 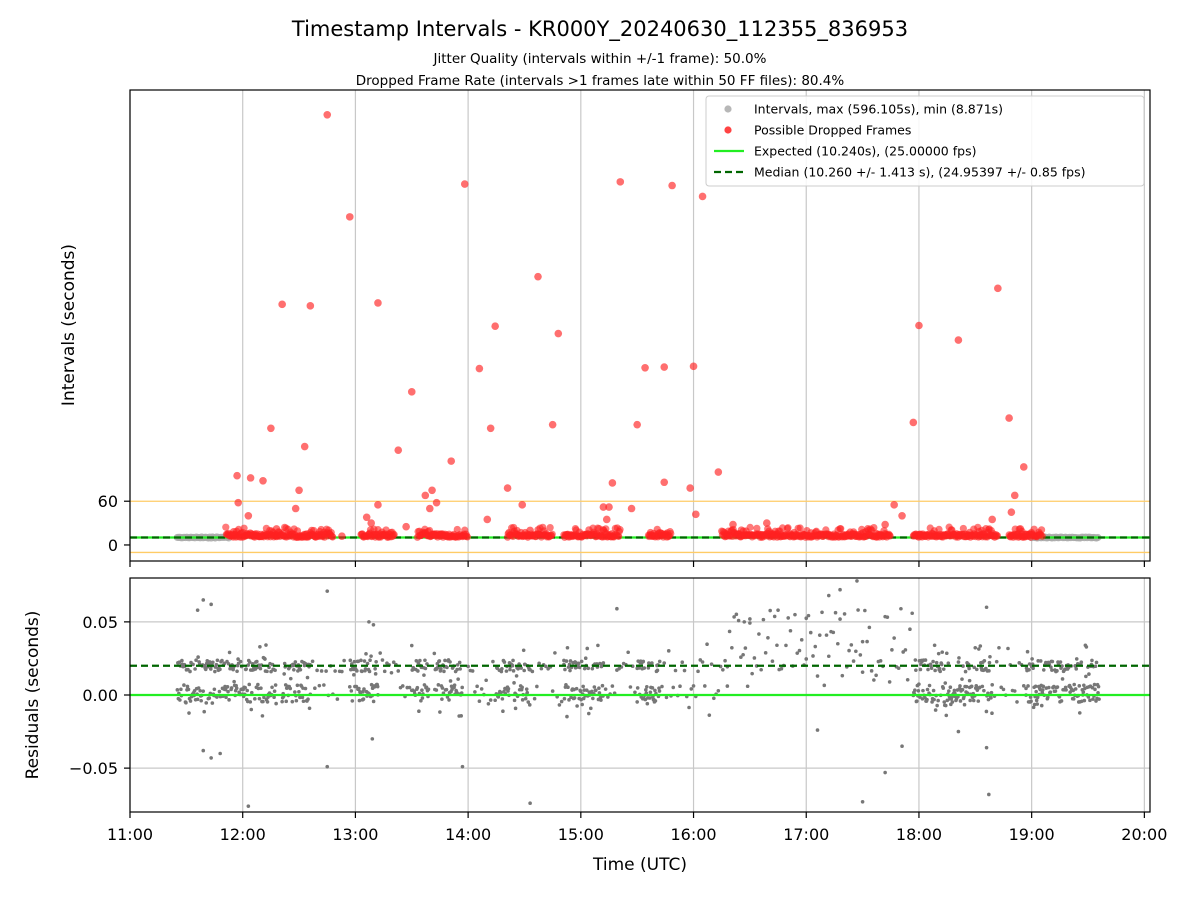 I want to click on x-tick-label: 18:00, so click(x=919, y=834).